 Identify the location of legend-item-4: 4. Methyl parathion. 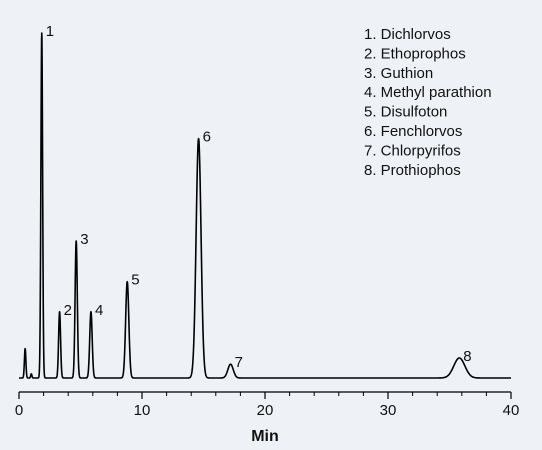
(428, 92).